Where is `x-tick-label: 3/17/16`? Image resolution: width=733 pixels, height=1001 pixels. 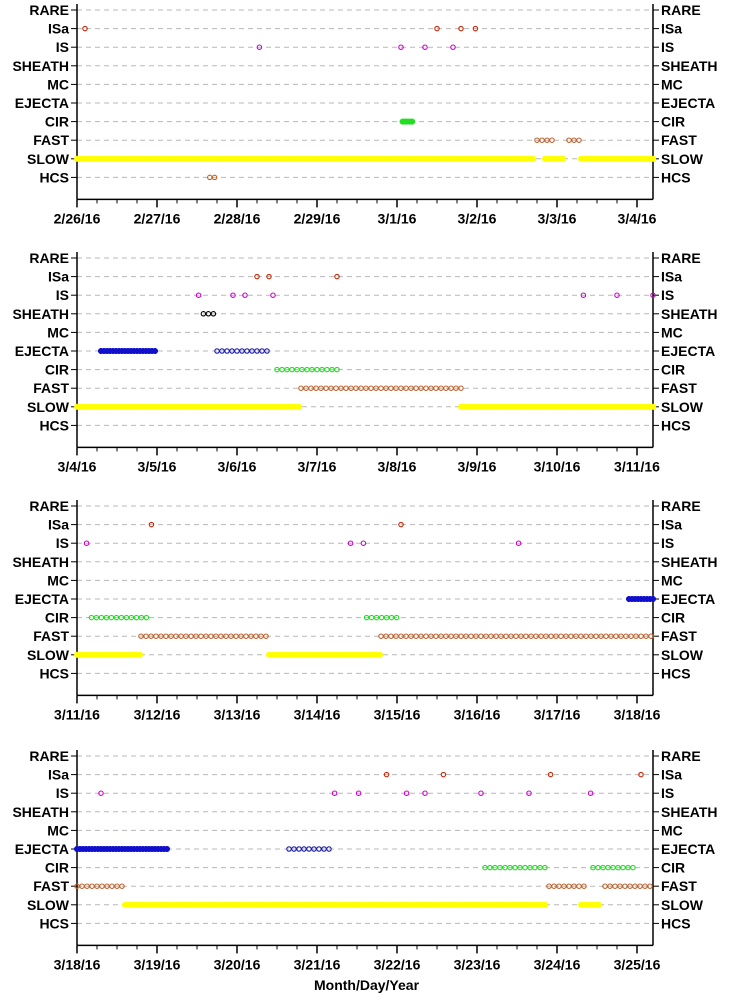
x-tick-label: 3/17/16 is located at coordinates (557, 714).